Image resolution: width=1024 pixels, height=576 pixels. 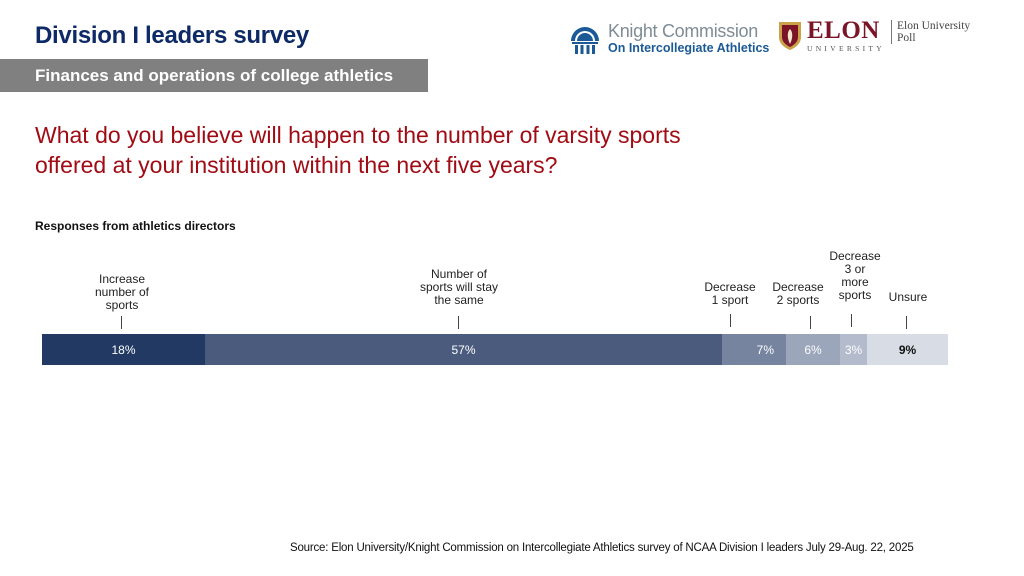 What do you see at coordinates (906, 38) in the screenshot?
I see `elon-poll-line2: Poll` at bounding box center [906, 38].